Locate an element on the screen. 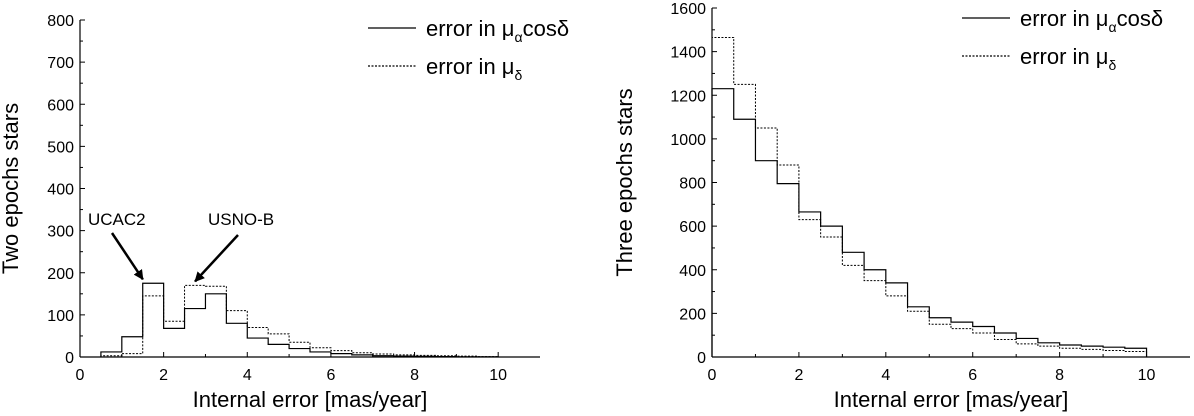  series-mu-alpha-cos-delta-step-line is located at coordinates (299, 320).